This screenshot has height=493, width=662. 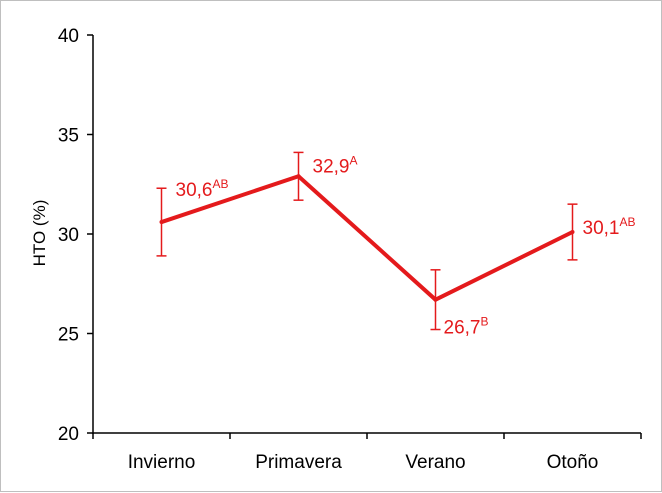 I want to click on data-label: 32,9A, so click(x=335, y=165).